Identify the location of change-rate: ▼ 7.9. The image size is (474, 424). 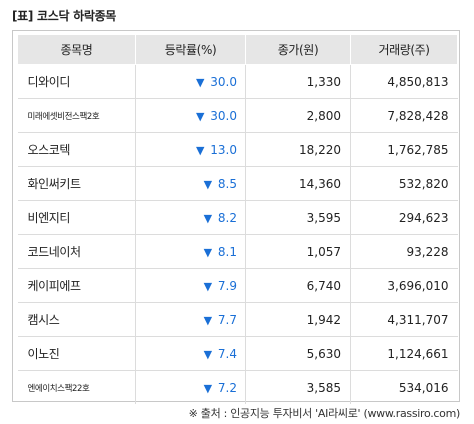
(190, 285).